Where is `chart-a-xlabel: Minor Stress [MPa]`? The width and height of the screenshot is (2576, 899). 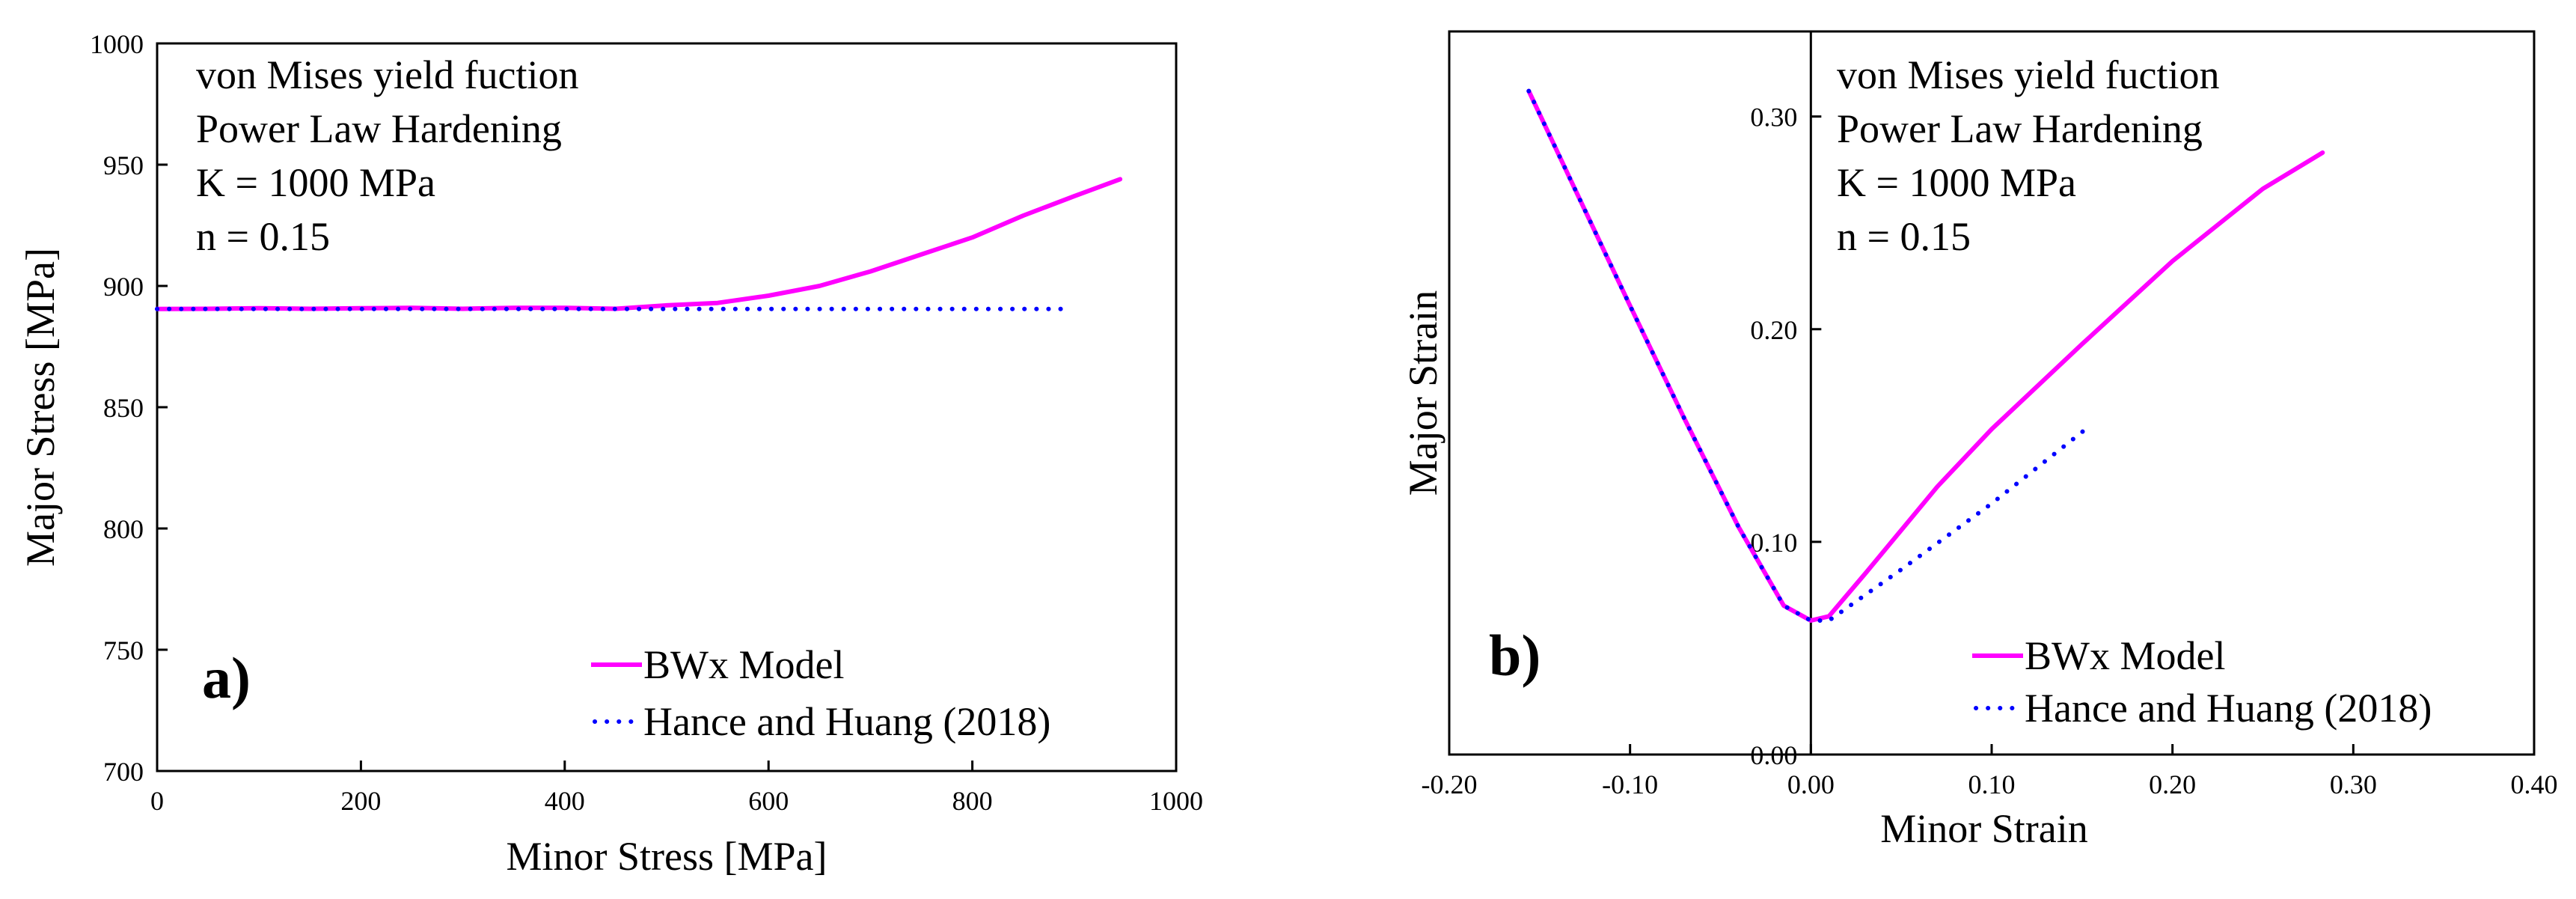
chart-a-xlabel: Minor Stress [MPa] is located at coordinates (667, 856).